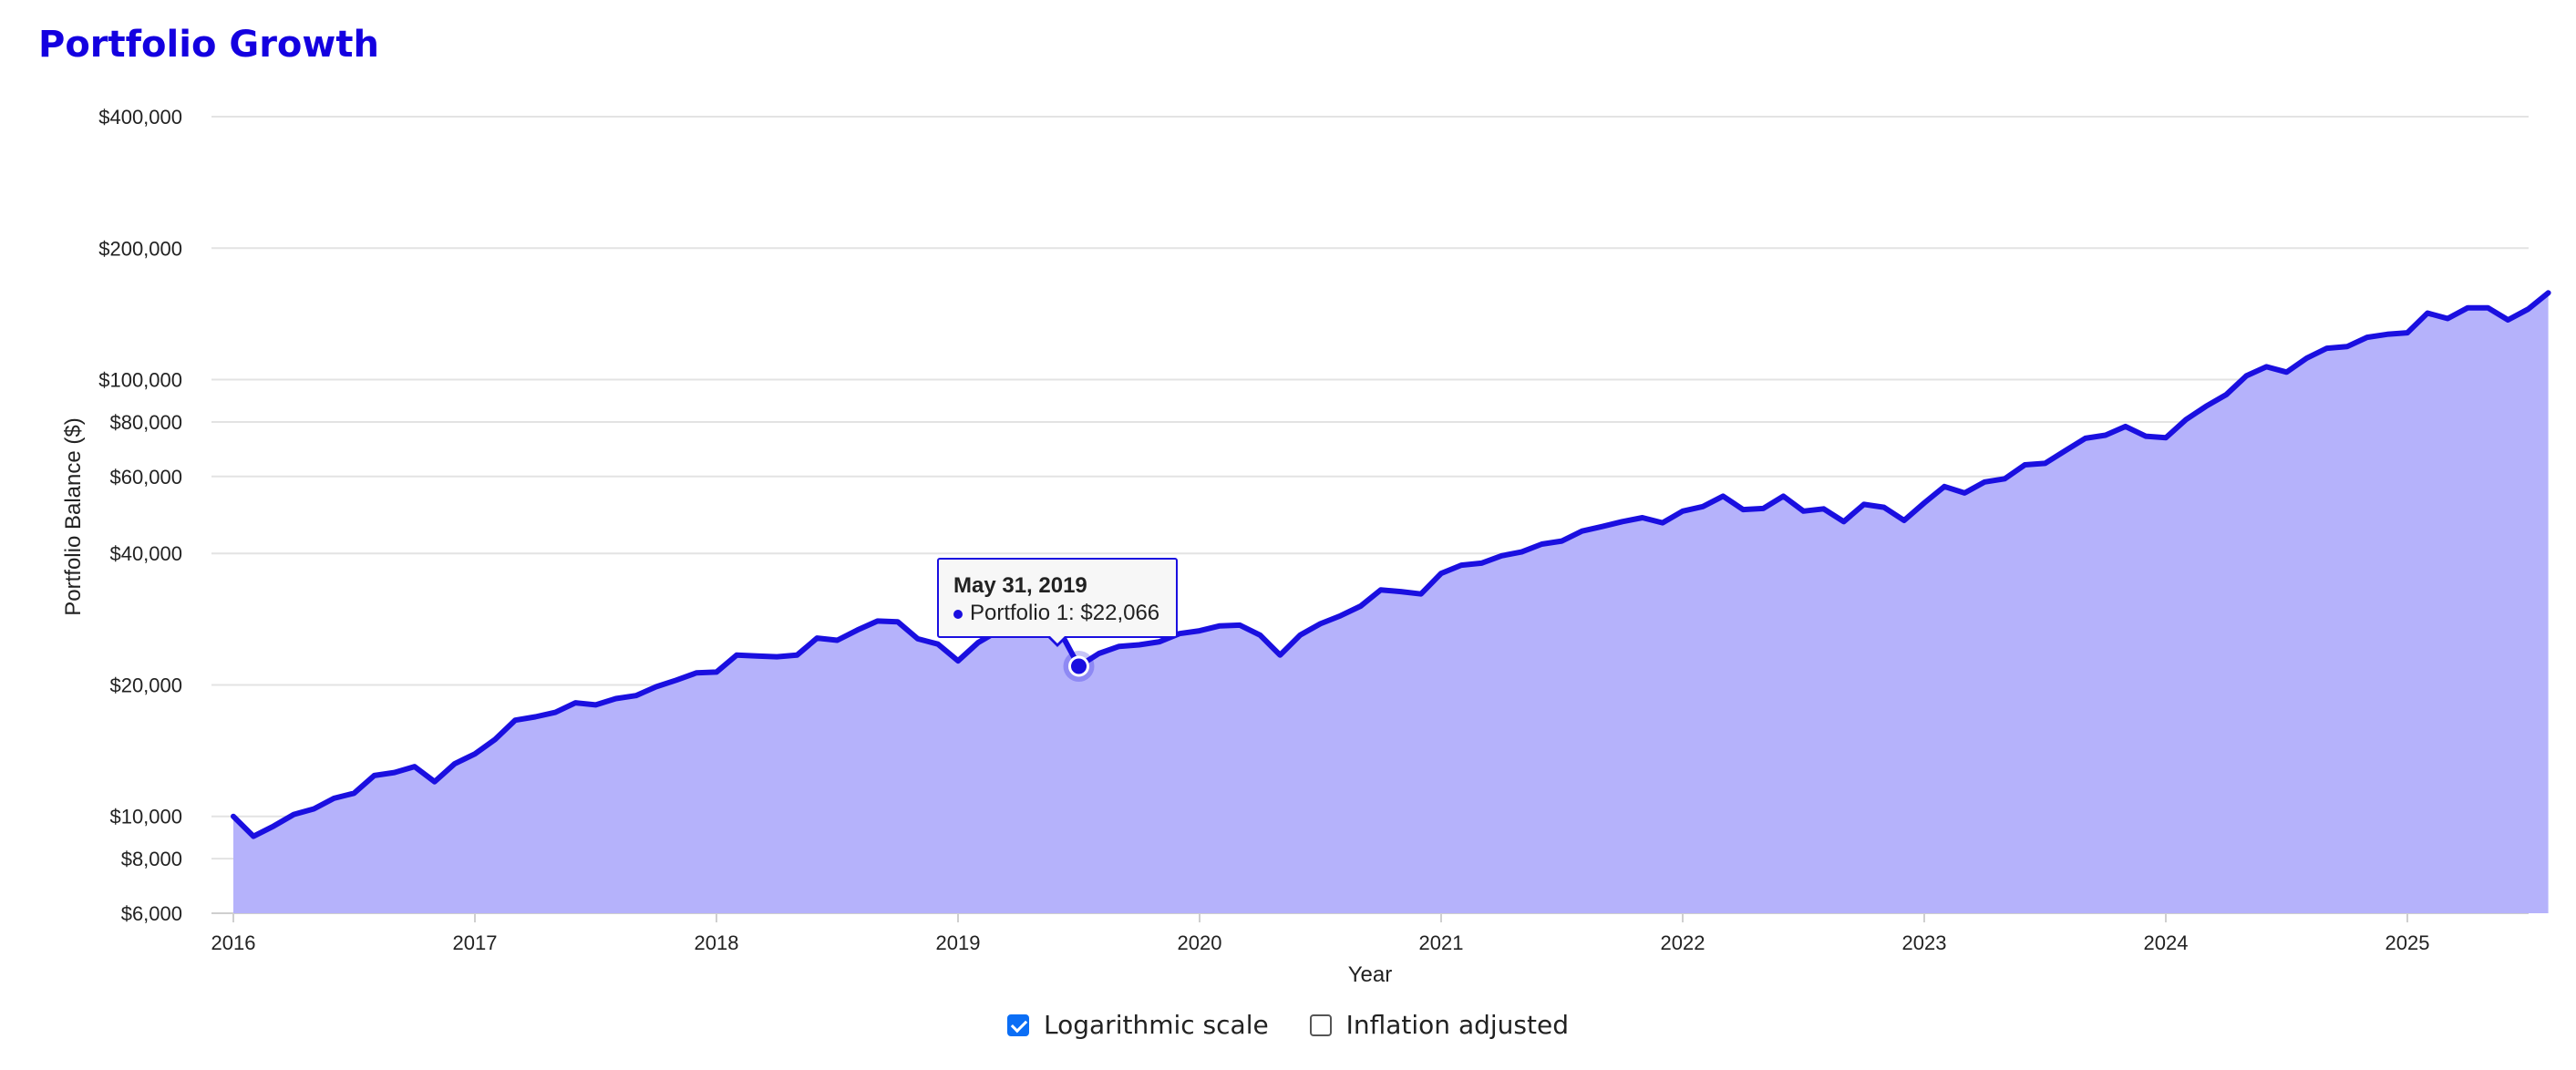 The height and width of the screenshot is (1070, 2576). What do you see at coordinates (140, 249) in the screenshot?
I see `y-tick-label: $200,000` at bounding box center [140, 249].